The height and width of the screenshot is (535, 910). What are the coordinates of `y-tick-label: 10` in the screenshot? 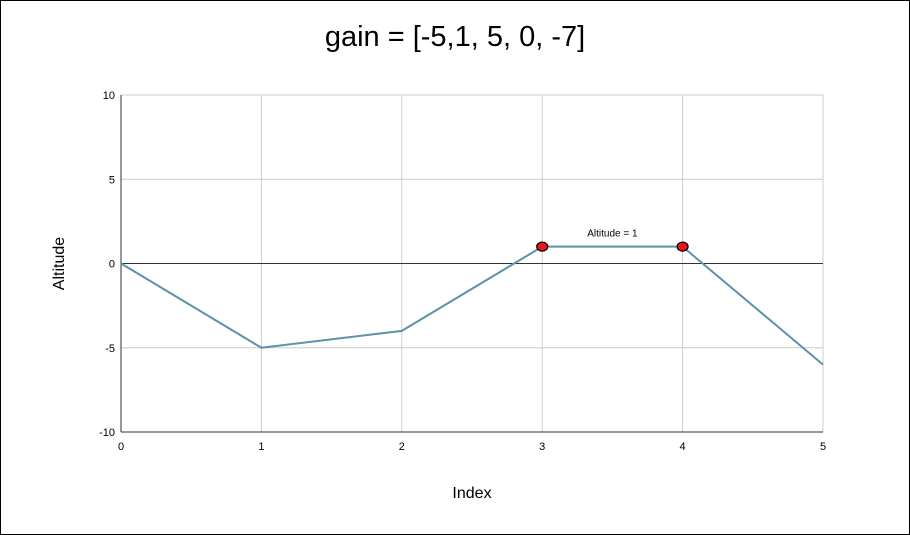 It's located at (109, 96).